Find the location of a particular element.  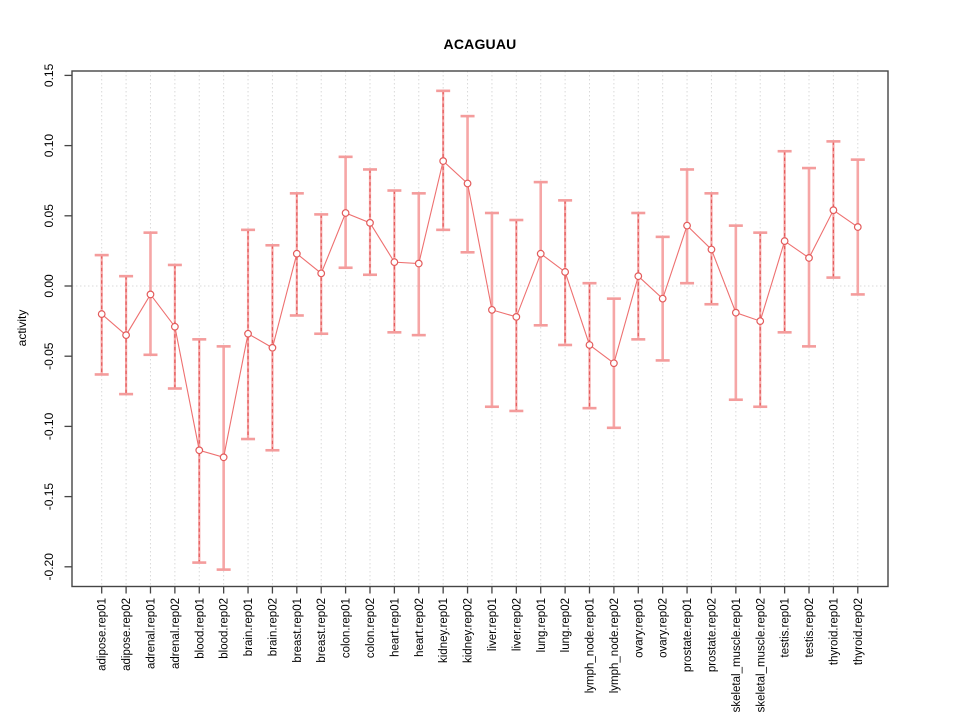

x-axis-tick-label: heart.rep01 is located at coordinates (395, 627).